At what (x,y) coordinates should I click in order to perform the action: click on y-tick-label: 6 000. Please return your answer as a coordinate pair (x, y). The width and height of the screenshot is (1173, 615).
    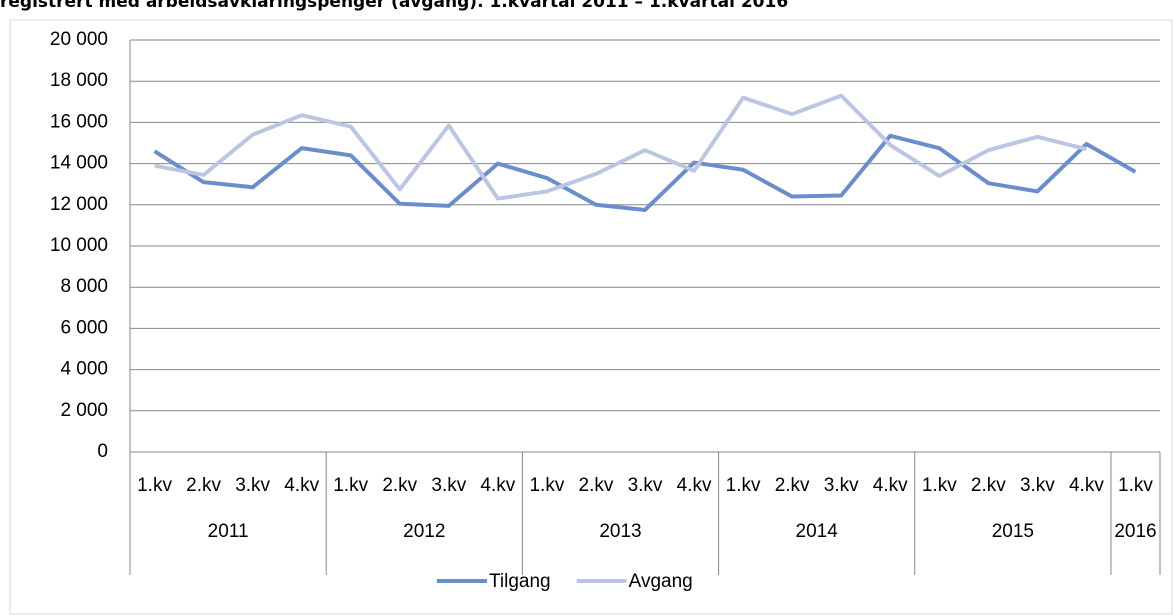
    Looking at the image, I should click on (84, 327).